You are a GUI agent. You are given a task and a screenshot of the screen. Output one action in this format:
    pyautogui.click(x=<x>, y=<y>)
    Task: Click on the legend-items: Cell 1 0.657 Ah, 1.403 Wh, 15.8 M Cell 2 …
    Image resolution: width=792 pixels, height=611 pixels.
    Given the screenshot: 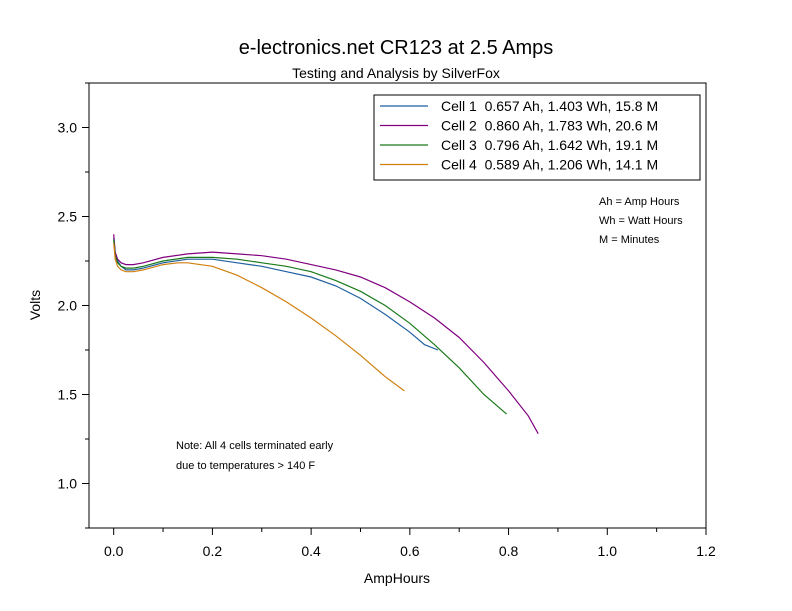 What is the action you would take?
    pyautogui.click(x=519, y=135)
    